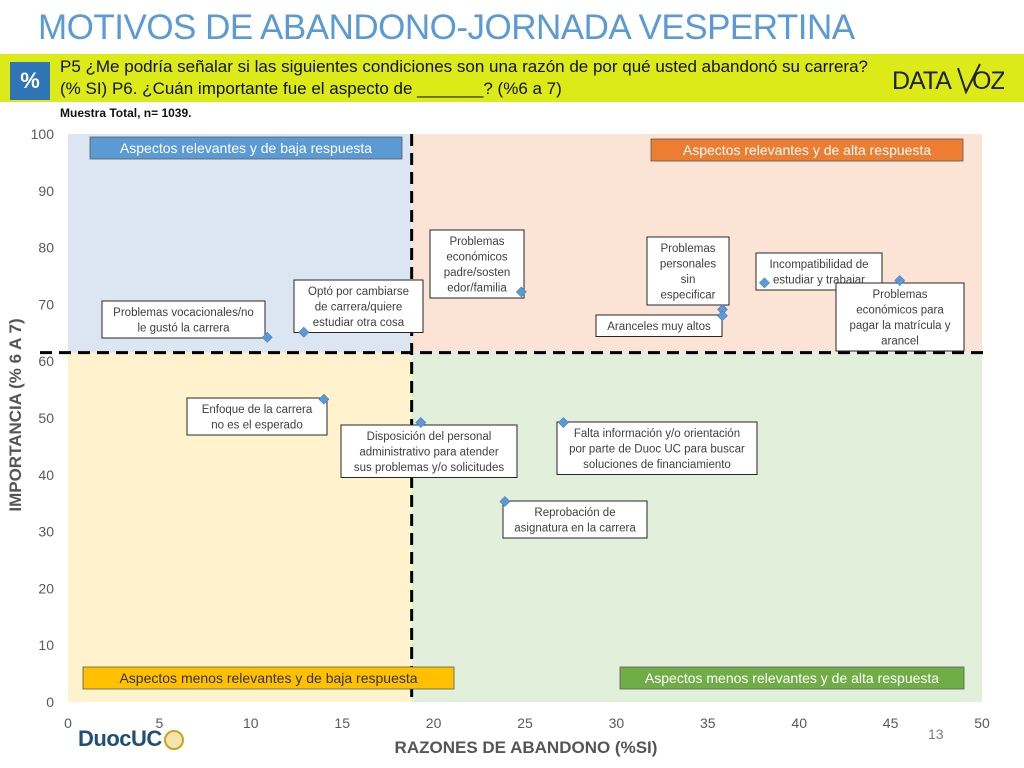  Describe the element at coordinates (15, 415) in the screenshot. I see `y-axis-label: IMPORTANCIA (% 6 A 7)` at that location.